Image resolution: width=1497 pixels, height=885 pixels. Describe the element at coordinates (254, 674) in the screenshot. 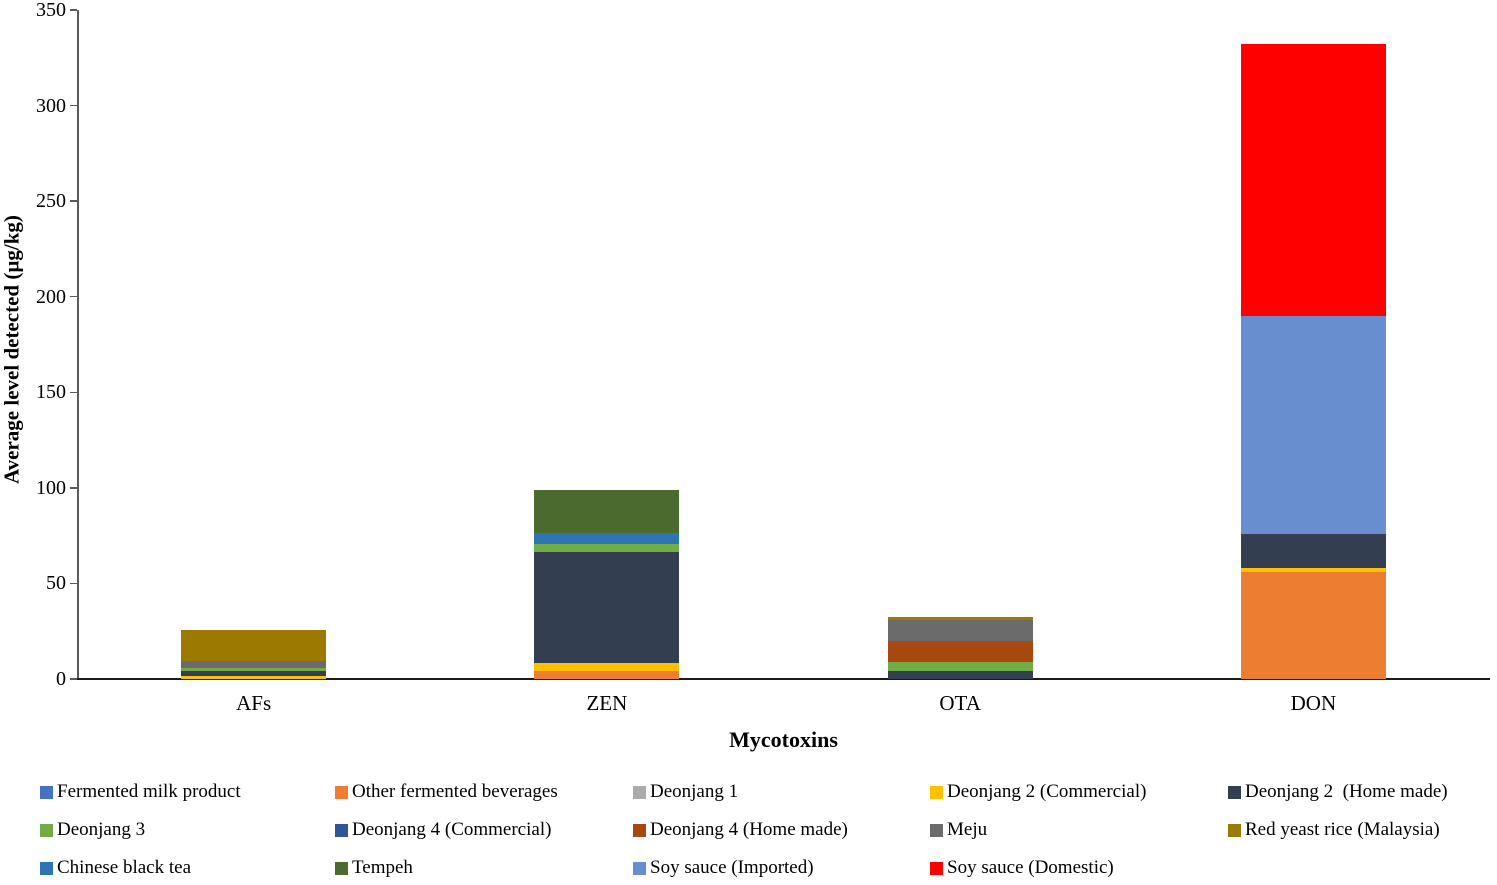

I see `bar-segment-AFs-deonjang-2-home-made-` at that location.